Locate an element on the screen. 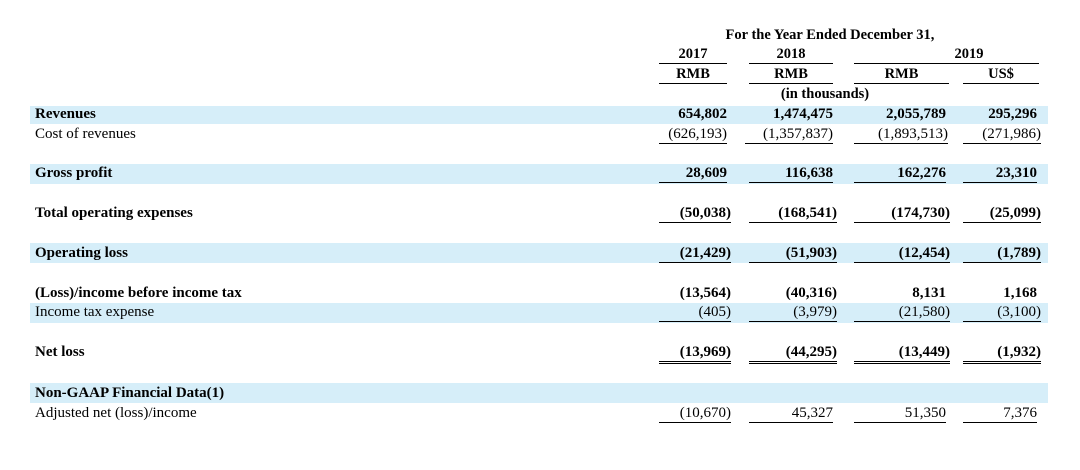 The height and width of the screenshot is (470, 1080). pretax-2017: (13,564) is located at coordinates (705, 293).